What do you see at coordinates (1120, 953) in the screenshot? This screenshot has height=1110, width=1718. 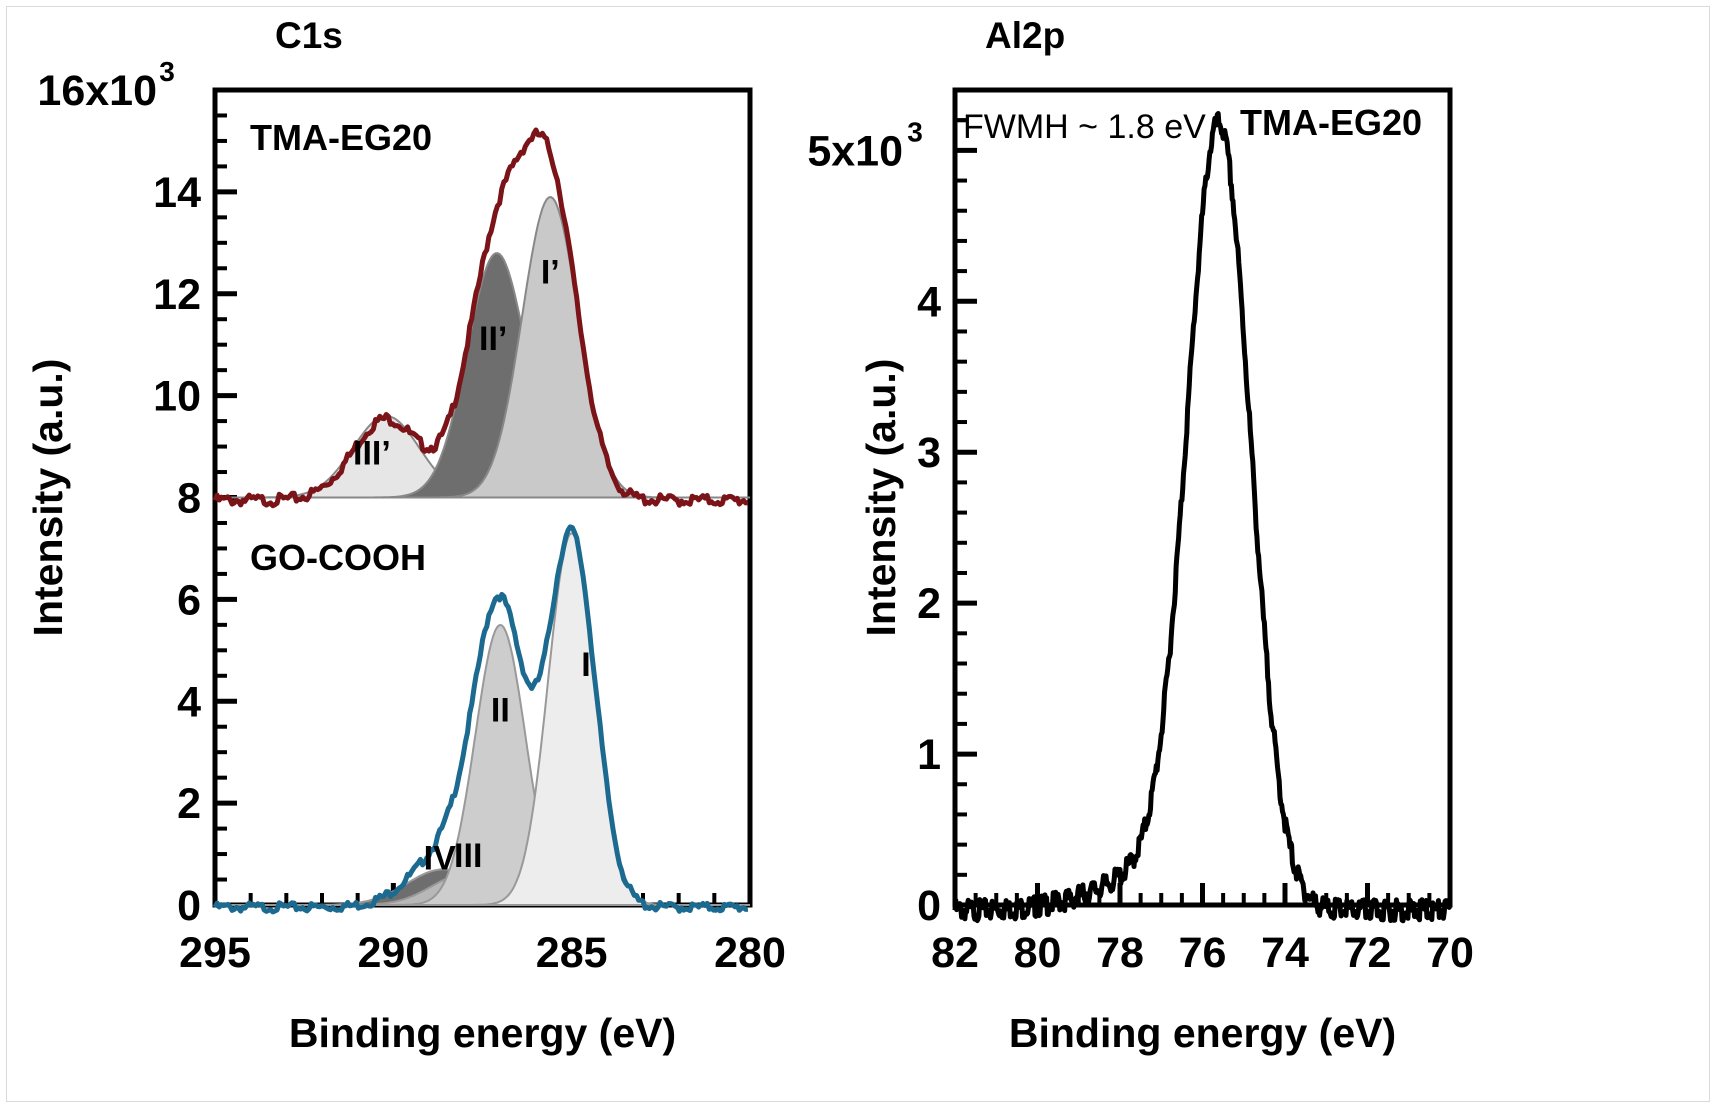 I see `right-xtick-label: 78` at bounding box center [1120, 953].